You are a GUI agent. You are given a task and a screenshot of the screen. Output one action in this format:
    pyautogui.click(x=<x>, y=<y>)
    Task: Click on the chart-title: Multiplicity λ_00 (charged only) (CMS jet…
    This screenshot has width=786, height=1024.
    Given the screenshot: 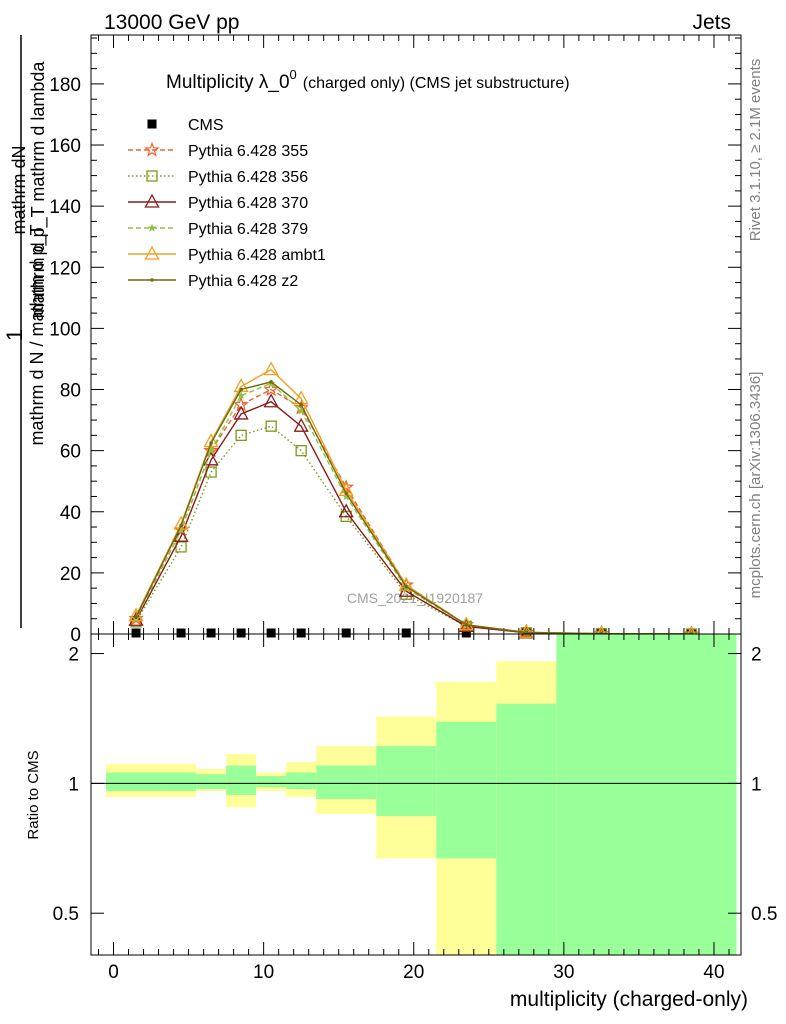 What is the action you would take?
    pyautogui.click(x=368, y=80)
    